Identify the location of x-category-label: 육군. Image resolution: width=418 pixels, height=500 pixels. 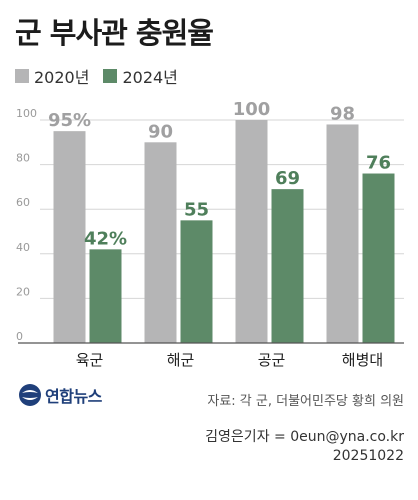
(90, 360).